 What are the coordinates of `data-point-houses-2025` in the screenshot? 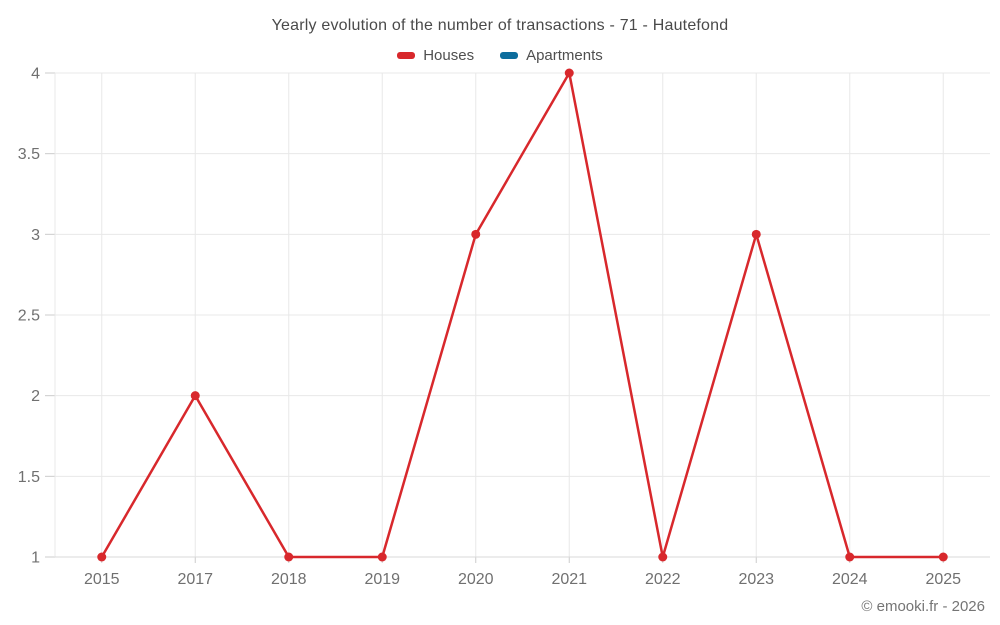 It's located at (943, 557).